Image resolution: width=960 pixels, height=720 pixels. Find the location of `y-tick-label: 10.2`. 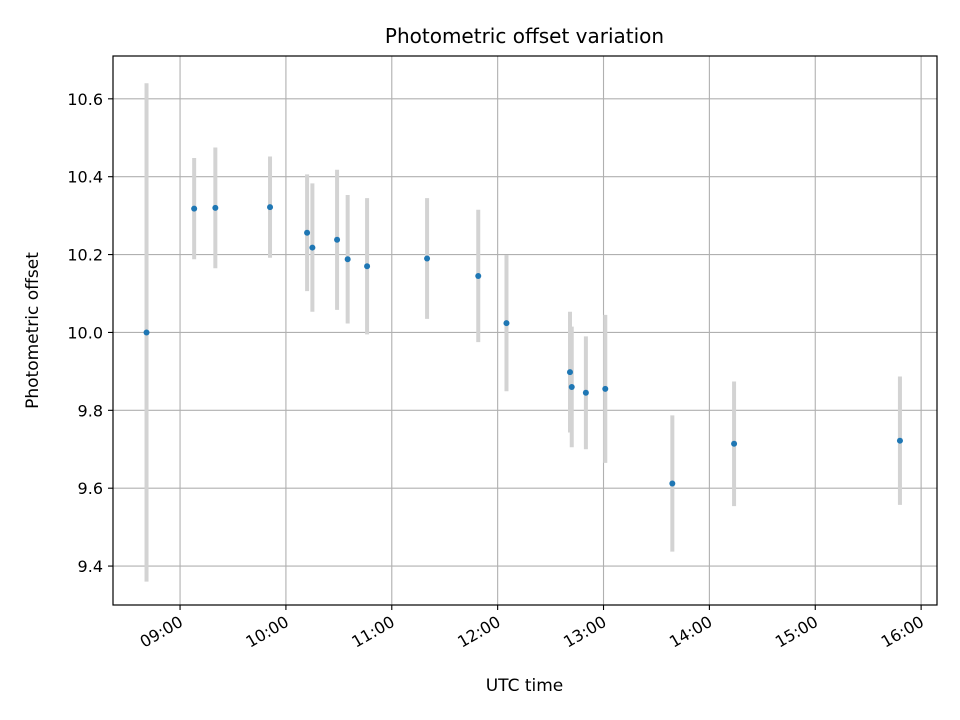

y-tick-label: 10.2 is located at coordinates (85, 255).